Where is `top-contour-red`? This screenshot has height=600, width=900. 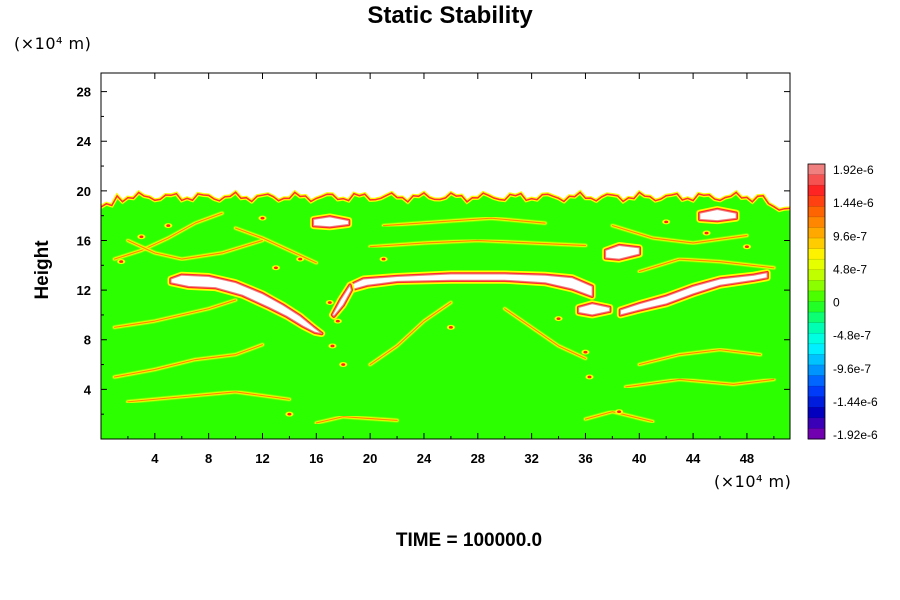 top-contour-red is located at coordinates (445, 201).